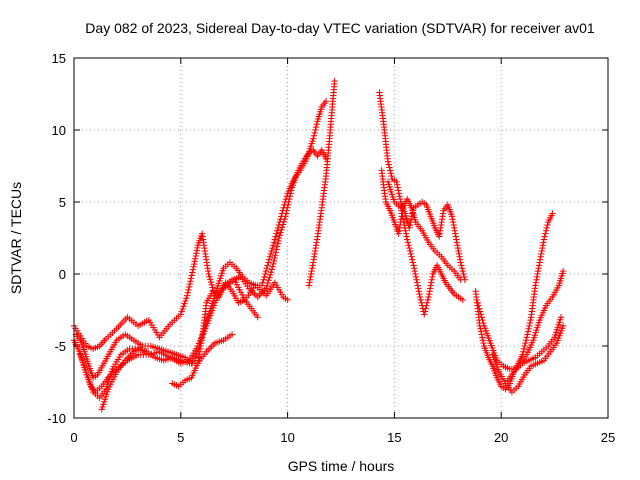 The width and height of the screenshot is (640, 480). Describe the element at coordinates (59, 58) in the screenshot. I see `y-tick-label: 15` at that location.